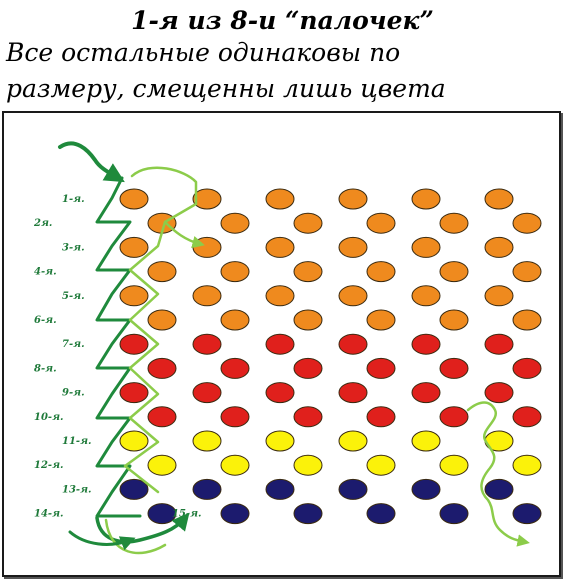  What do you see at coordinates (77, 489) in the screenshot?
I see `row-label: 13-я.` at bounding box center [77, 489].